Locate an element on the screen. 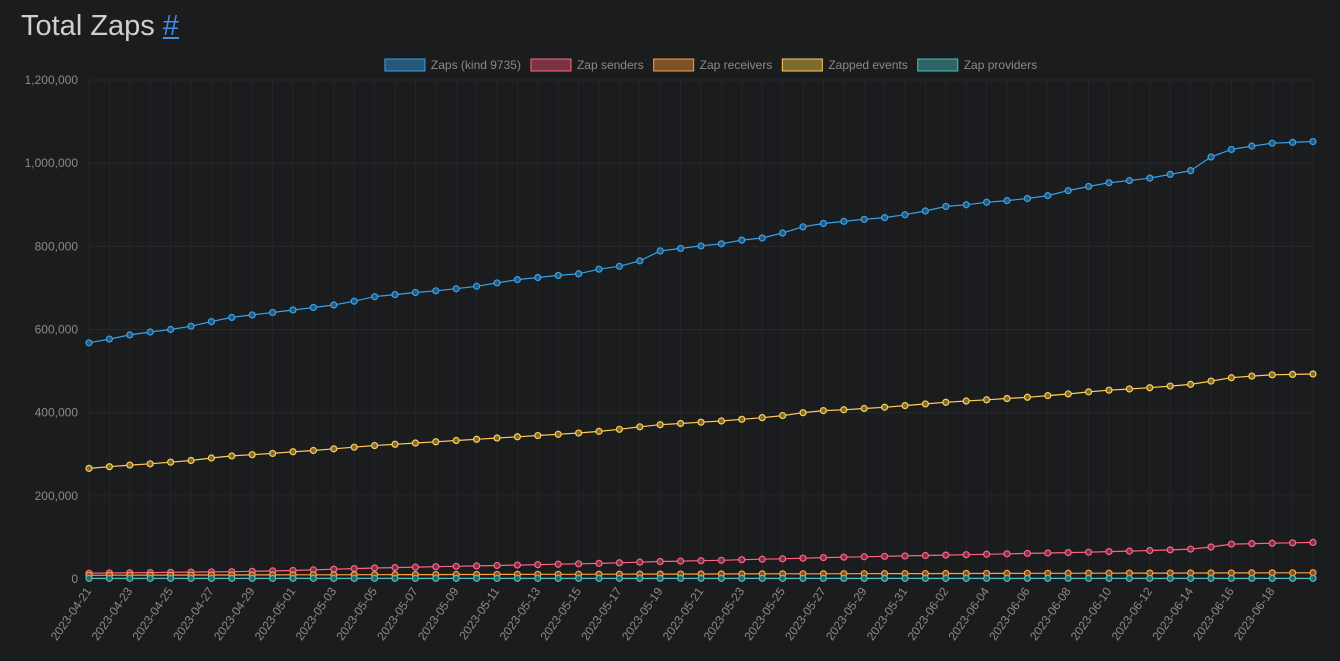  legend-item: Zapped events is located at coordinates (844, 65).